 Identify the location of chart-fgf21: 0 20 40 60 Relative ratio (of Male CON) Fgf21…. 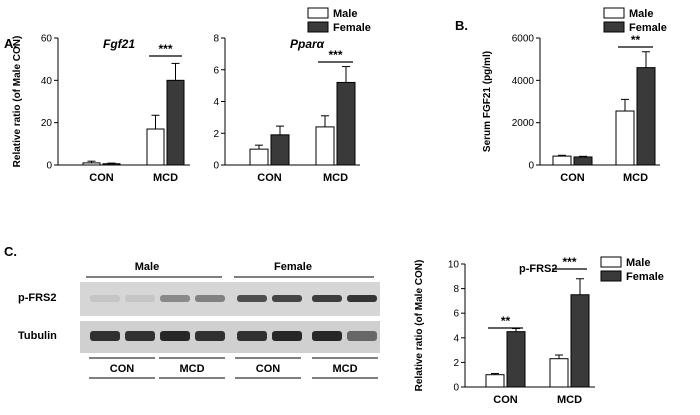
(101, 109).